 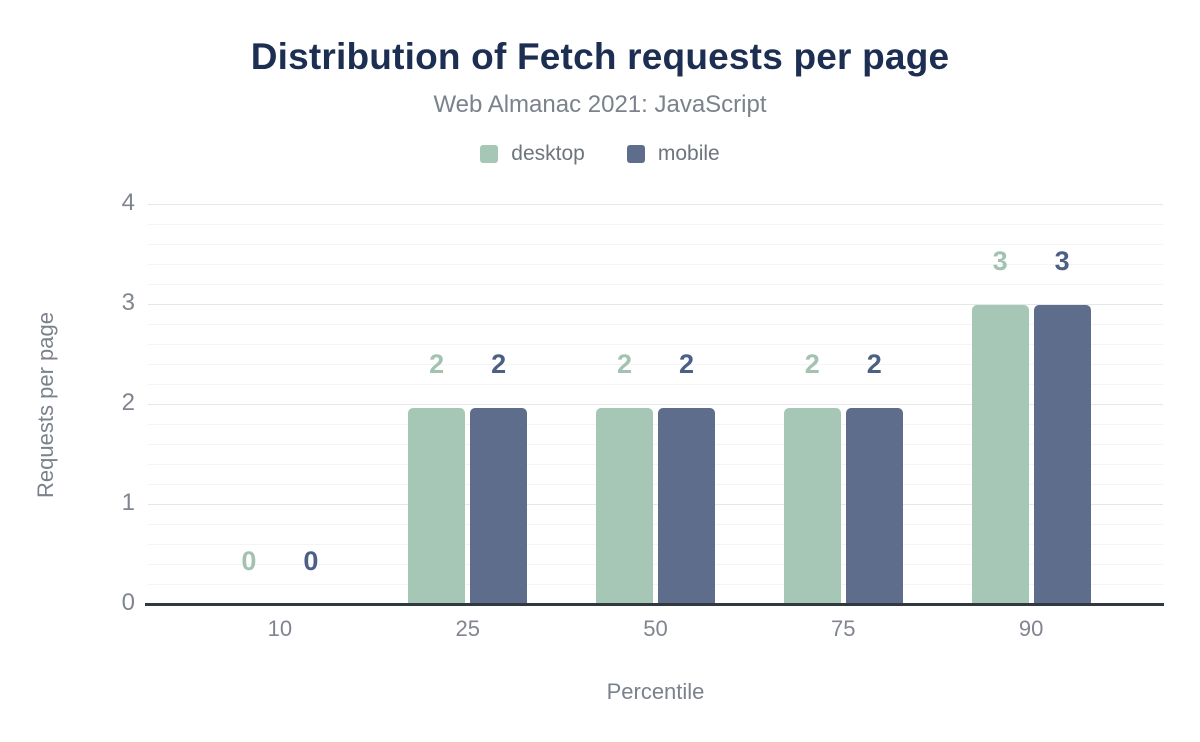 I want to click on y-tick-label: 4, so click(x=128, y=202).